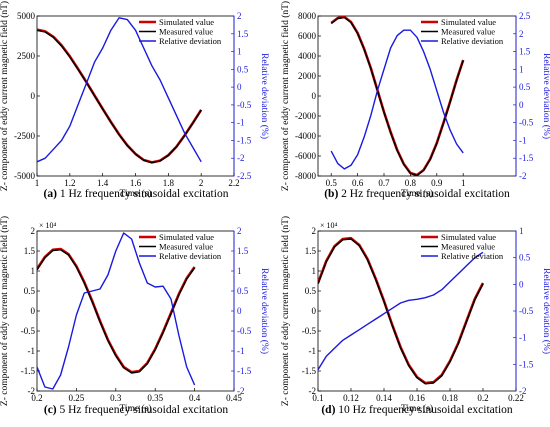 This screenshot has height=427, width=550. Describe the element at coordinates (169, 183) in the screenshot. I see `x-tick-label: 1.8` at that location.